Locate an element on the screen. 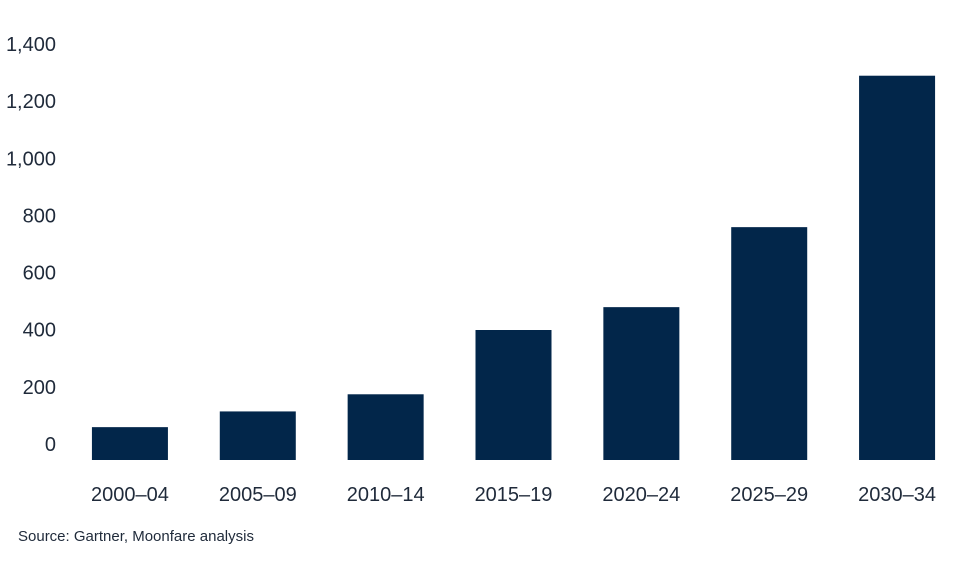  source-note: Source: Gartner, Moonfare analysis is located at coordinates (136, 536).